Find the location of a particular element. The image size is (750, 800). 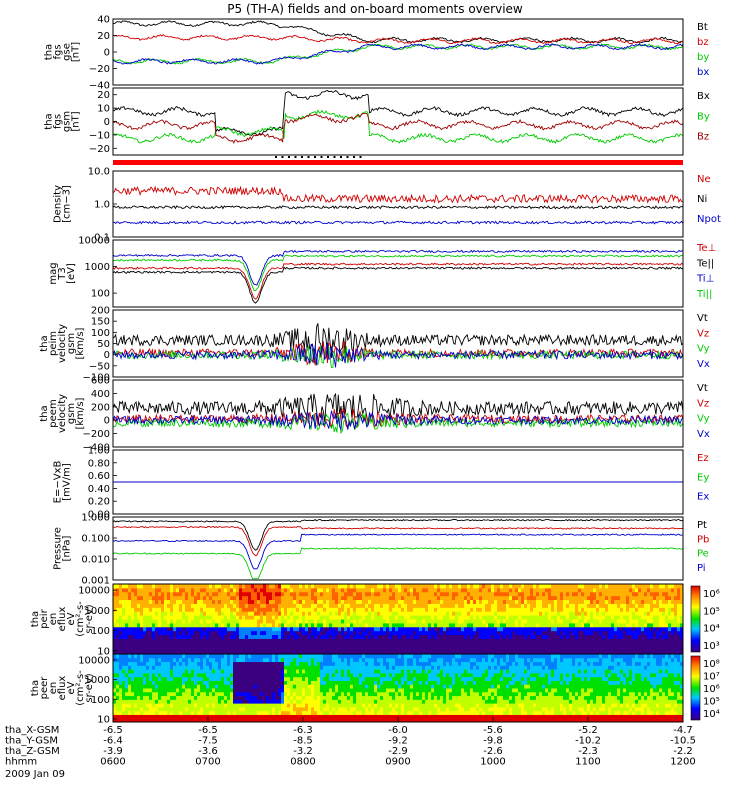

legend-entry: Vx is located at coordinates (703, 434).